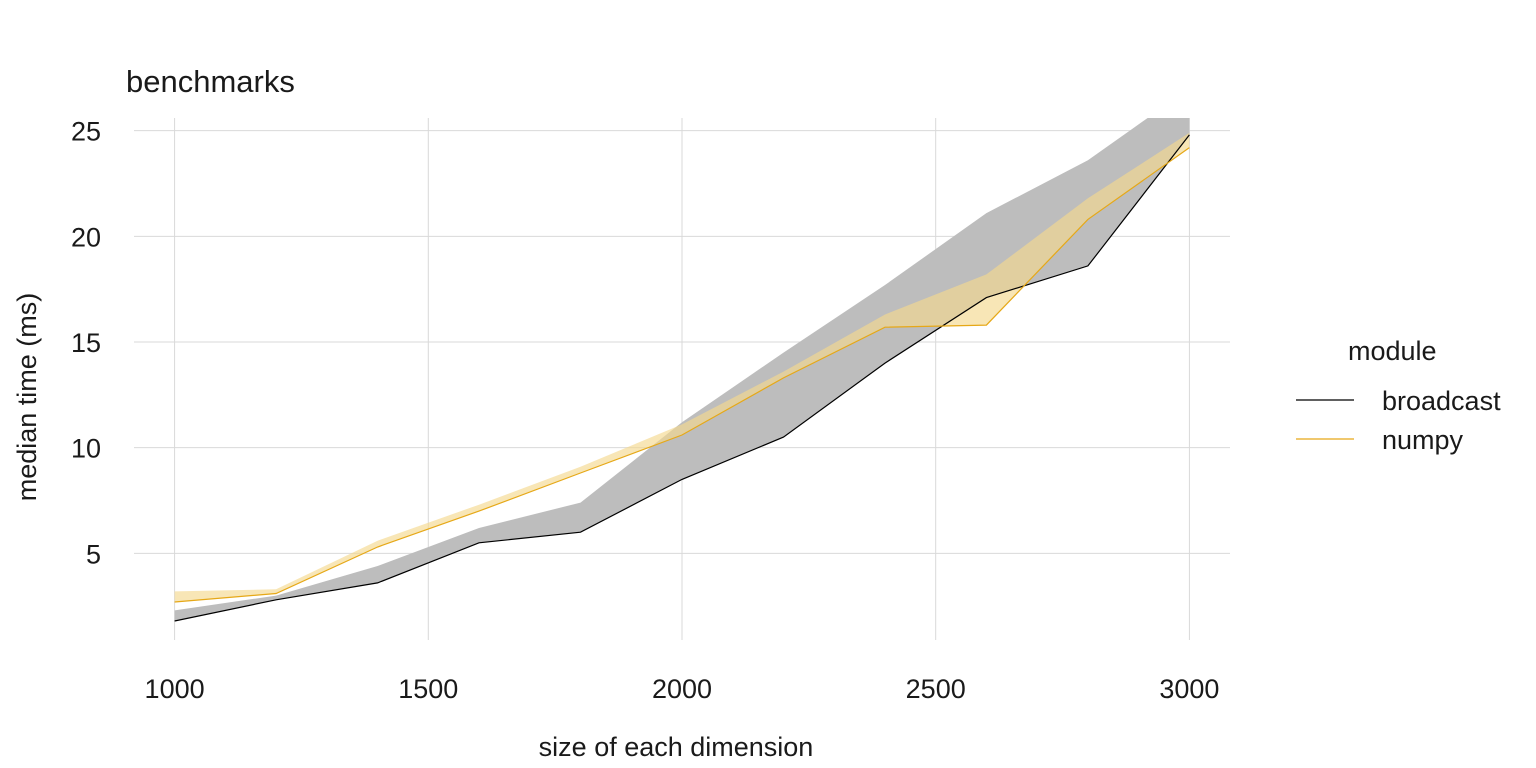 The width and height of the screenshot is (1536, 768). I want to click on legend-label-numpy: numpy, so click(1423, 440).